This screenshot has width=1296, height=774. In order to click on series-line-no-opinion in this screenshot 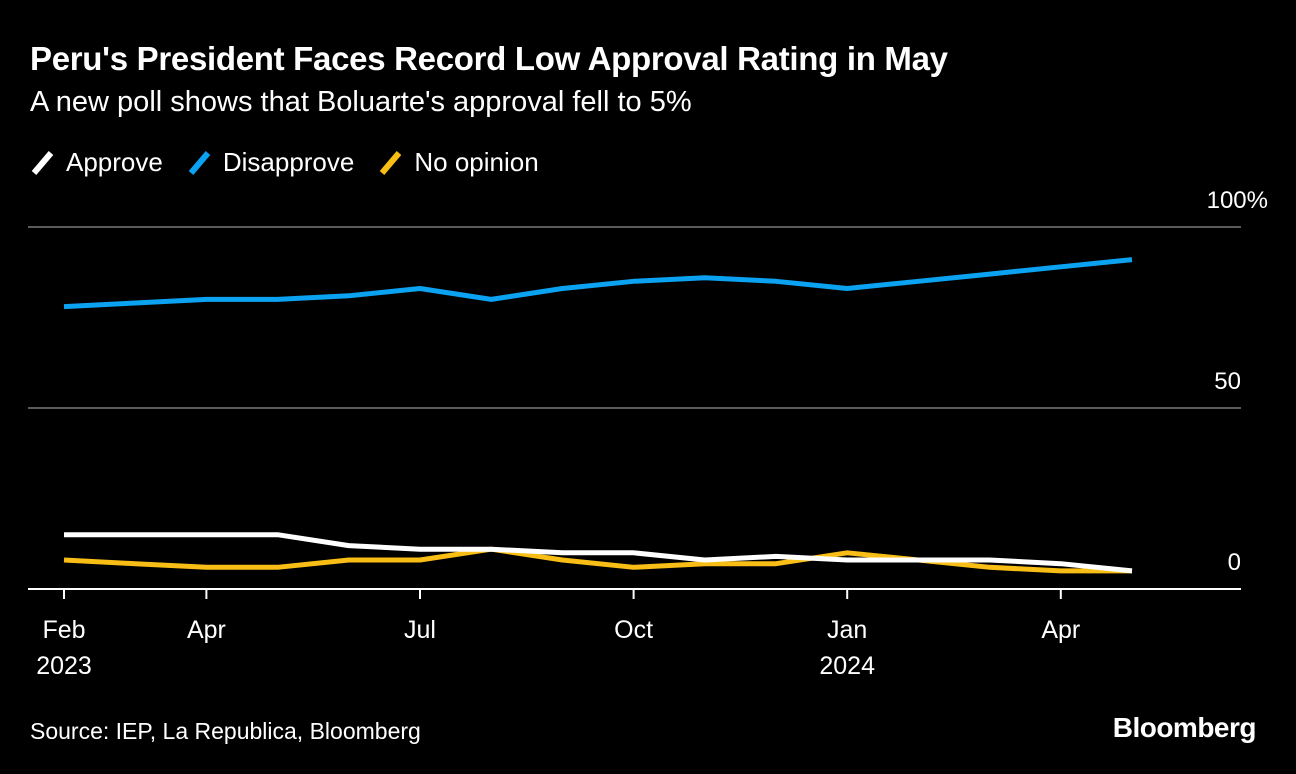, I will do `click(597, 560)`.